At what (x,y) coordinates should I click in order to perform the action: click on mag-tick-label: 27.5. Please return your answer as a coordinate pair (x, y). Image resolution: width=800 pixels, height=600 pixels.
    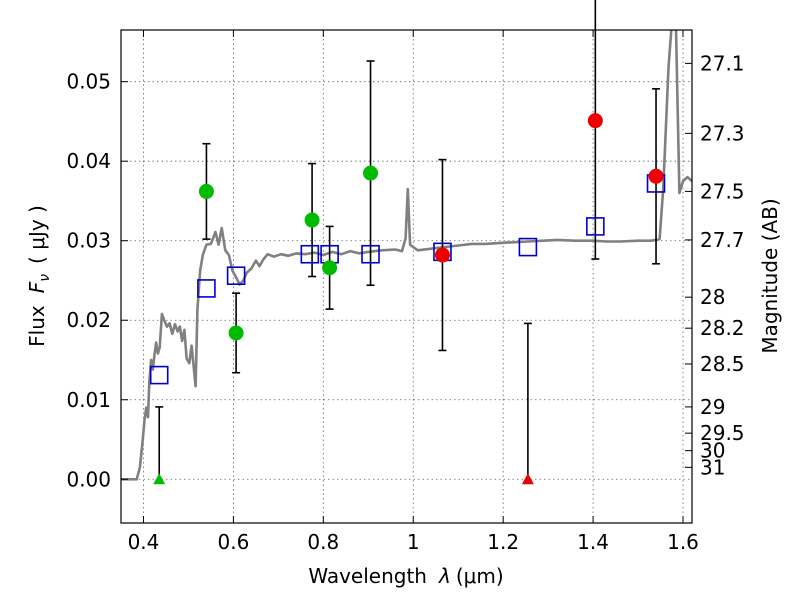
    Looking at the image, I should click on (722, 191).